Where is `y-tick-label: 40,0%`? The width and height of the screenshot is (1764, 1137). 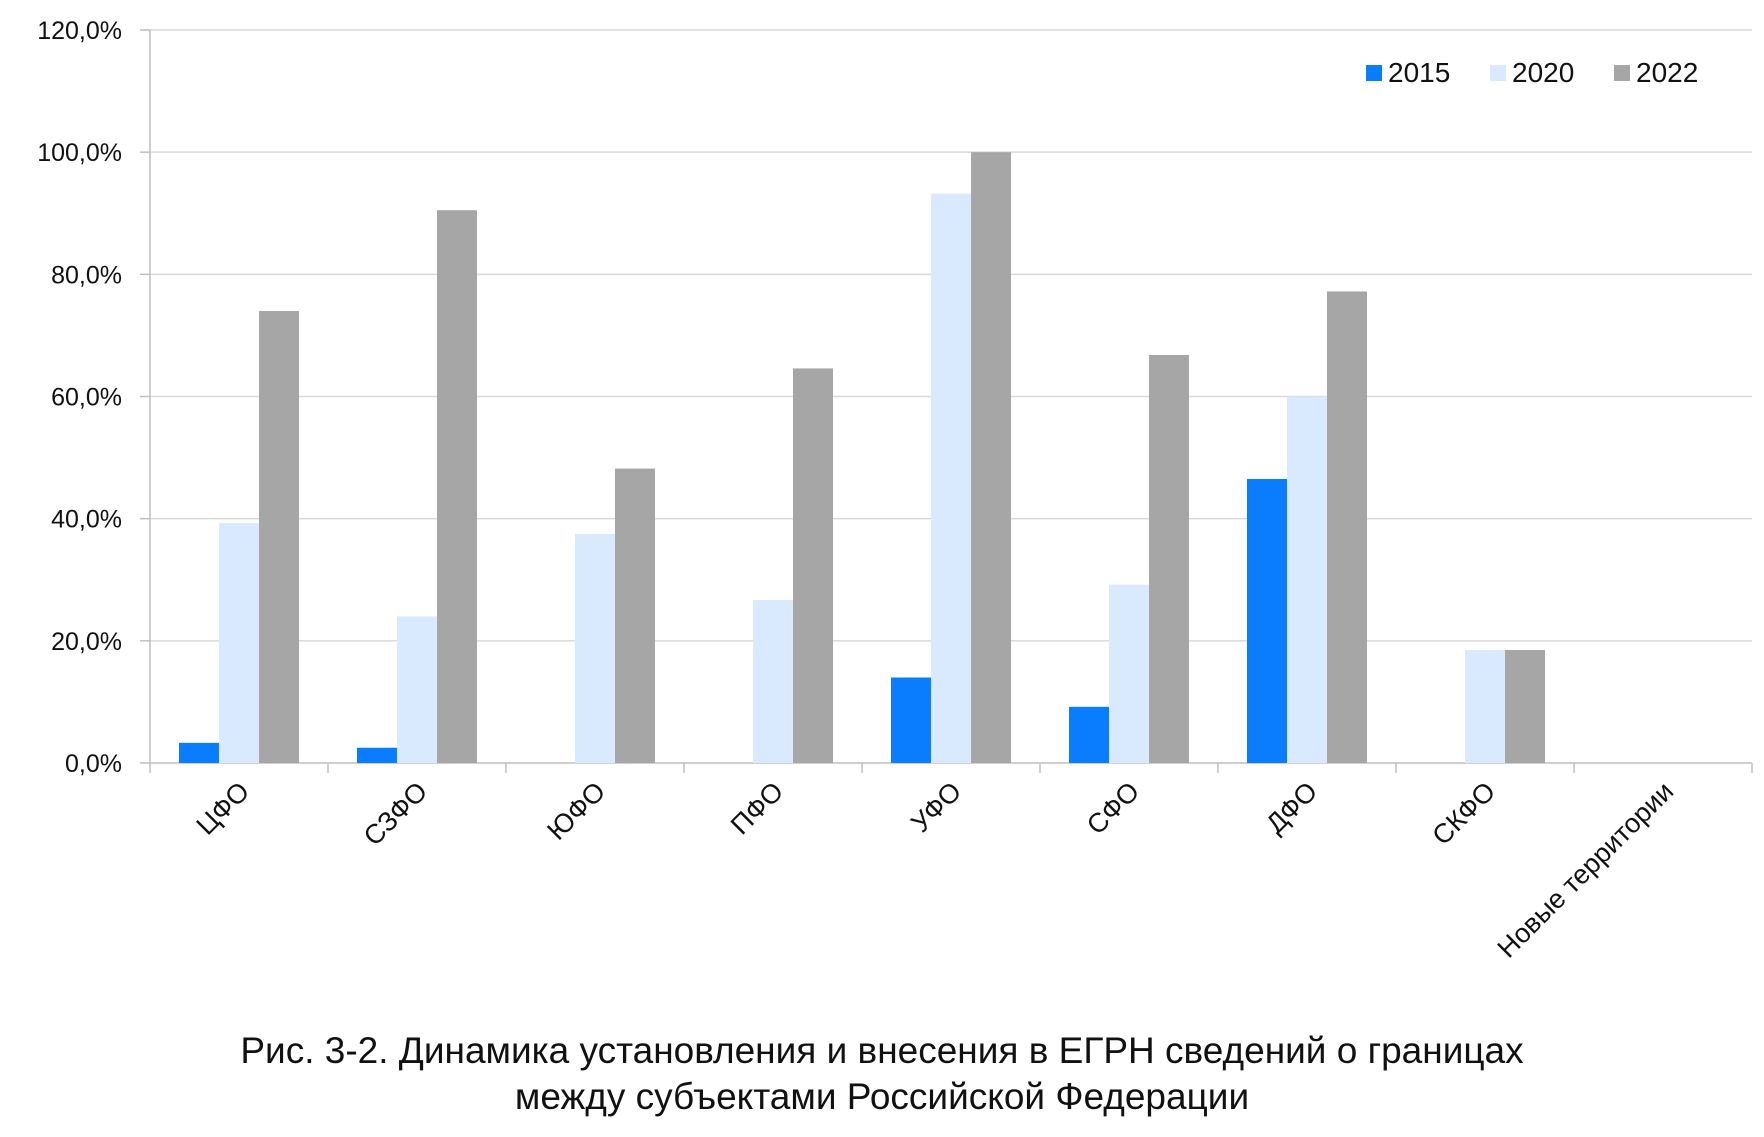
y-tick-label: 40,0% is located at coordinates (86, 520).